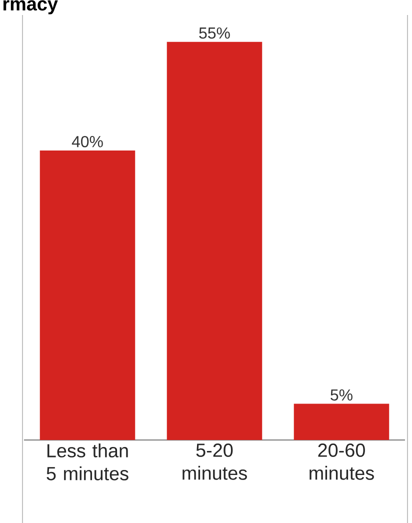 Image resolution: width=412 pixels, height=523 pixels. I want to click on x-tick-label: 5-20 minutes, so click(214, 462).